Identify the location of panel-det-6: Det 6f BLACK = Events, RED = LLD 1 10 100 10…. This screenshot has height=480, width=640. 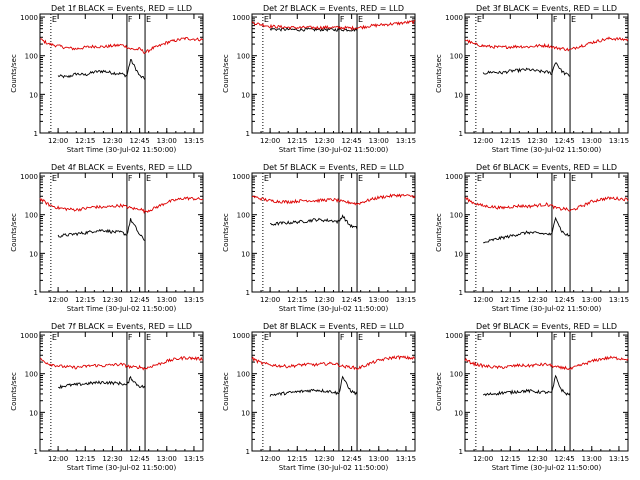
(532, 238).